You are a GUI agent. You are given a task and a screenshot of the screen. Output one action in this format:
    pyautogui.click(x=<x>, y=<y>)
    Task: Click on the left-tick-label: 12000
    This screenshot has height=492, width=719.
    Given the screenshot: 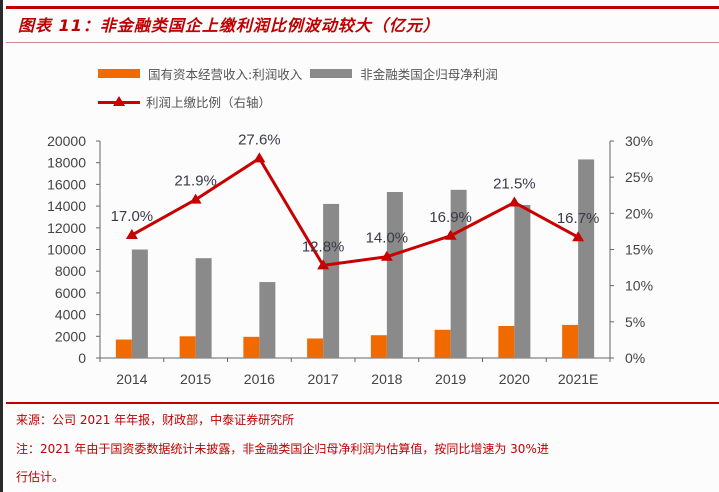 What is the action you would take?
    pyautogui.click(x=66, y=228)
    